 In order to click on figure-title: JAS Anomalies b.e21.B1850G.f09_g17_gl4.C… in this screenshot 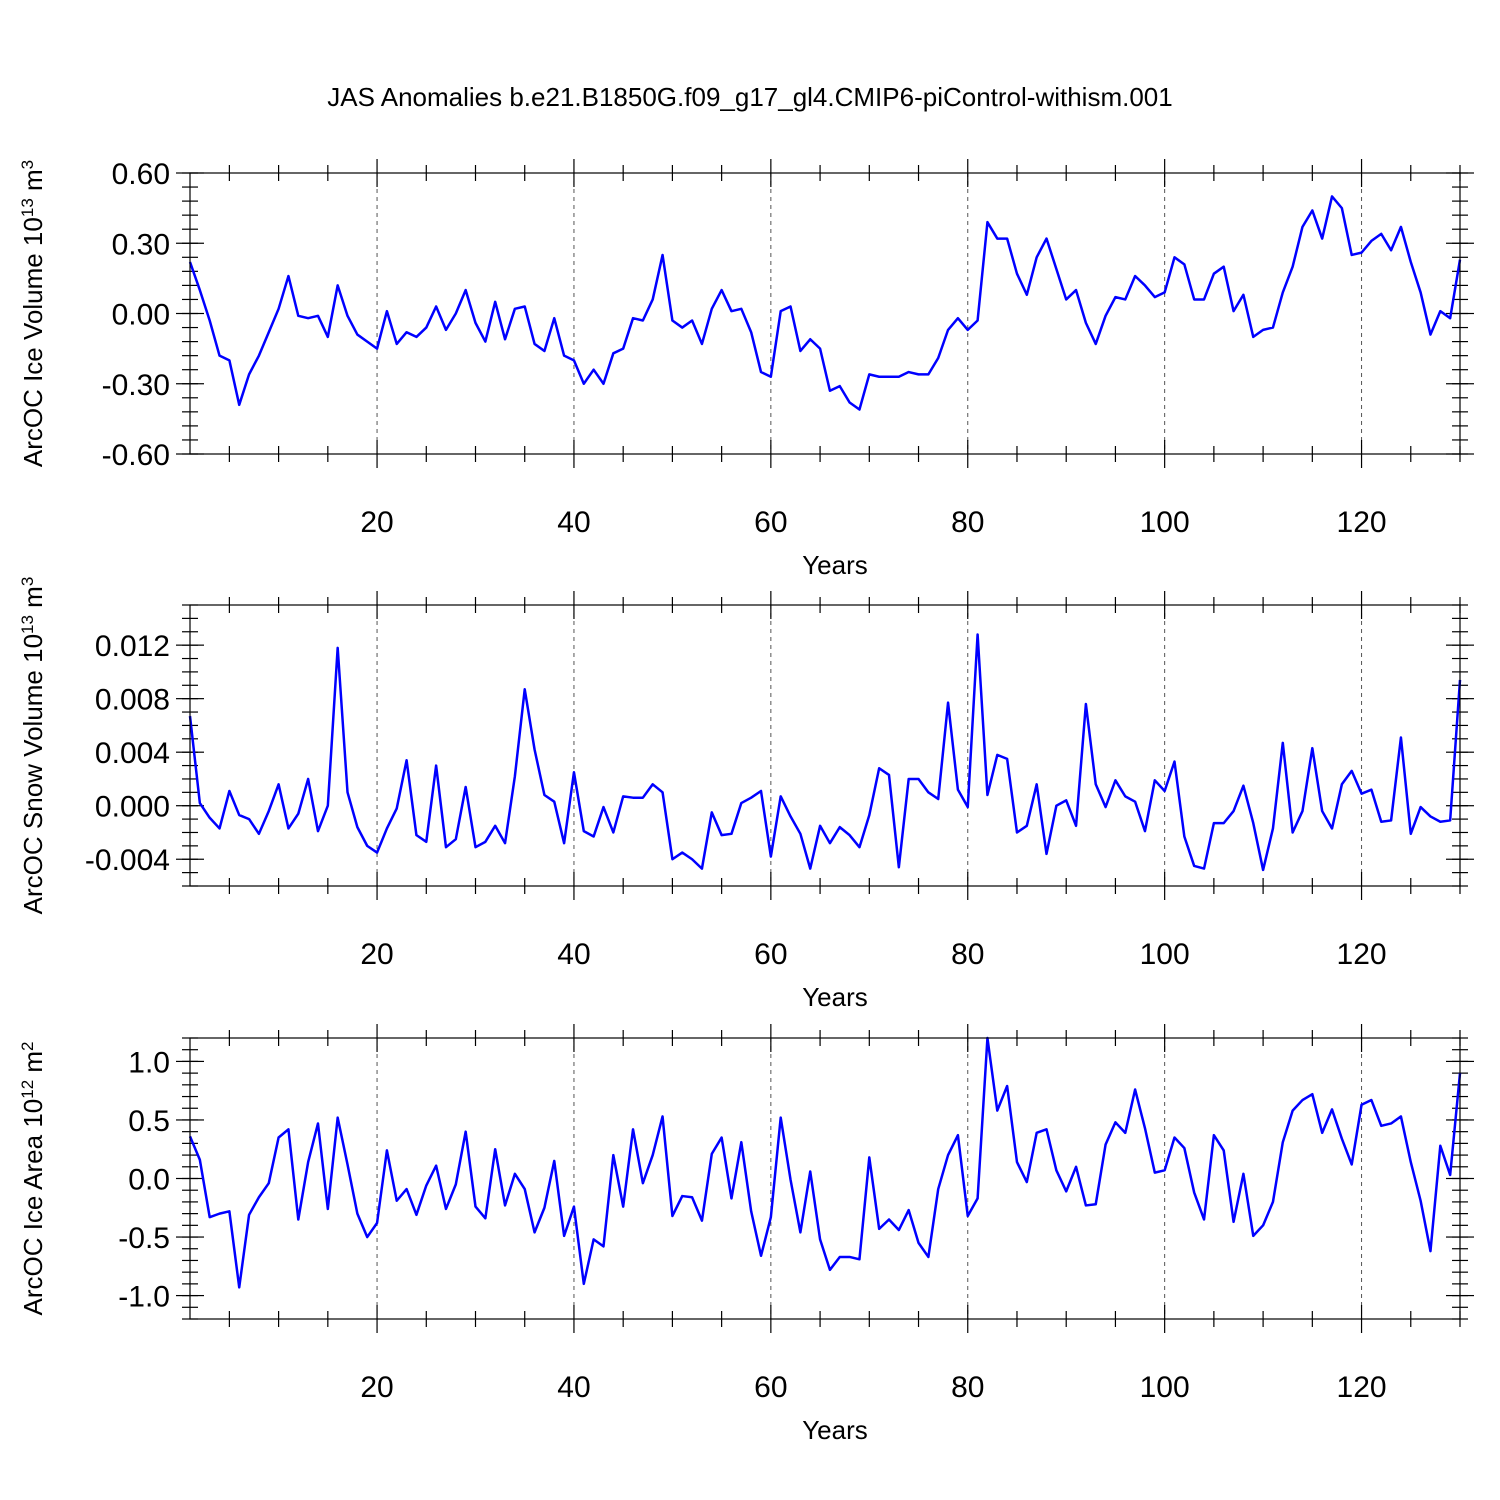, I will do `click(749, 97)`.